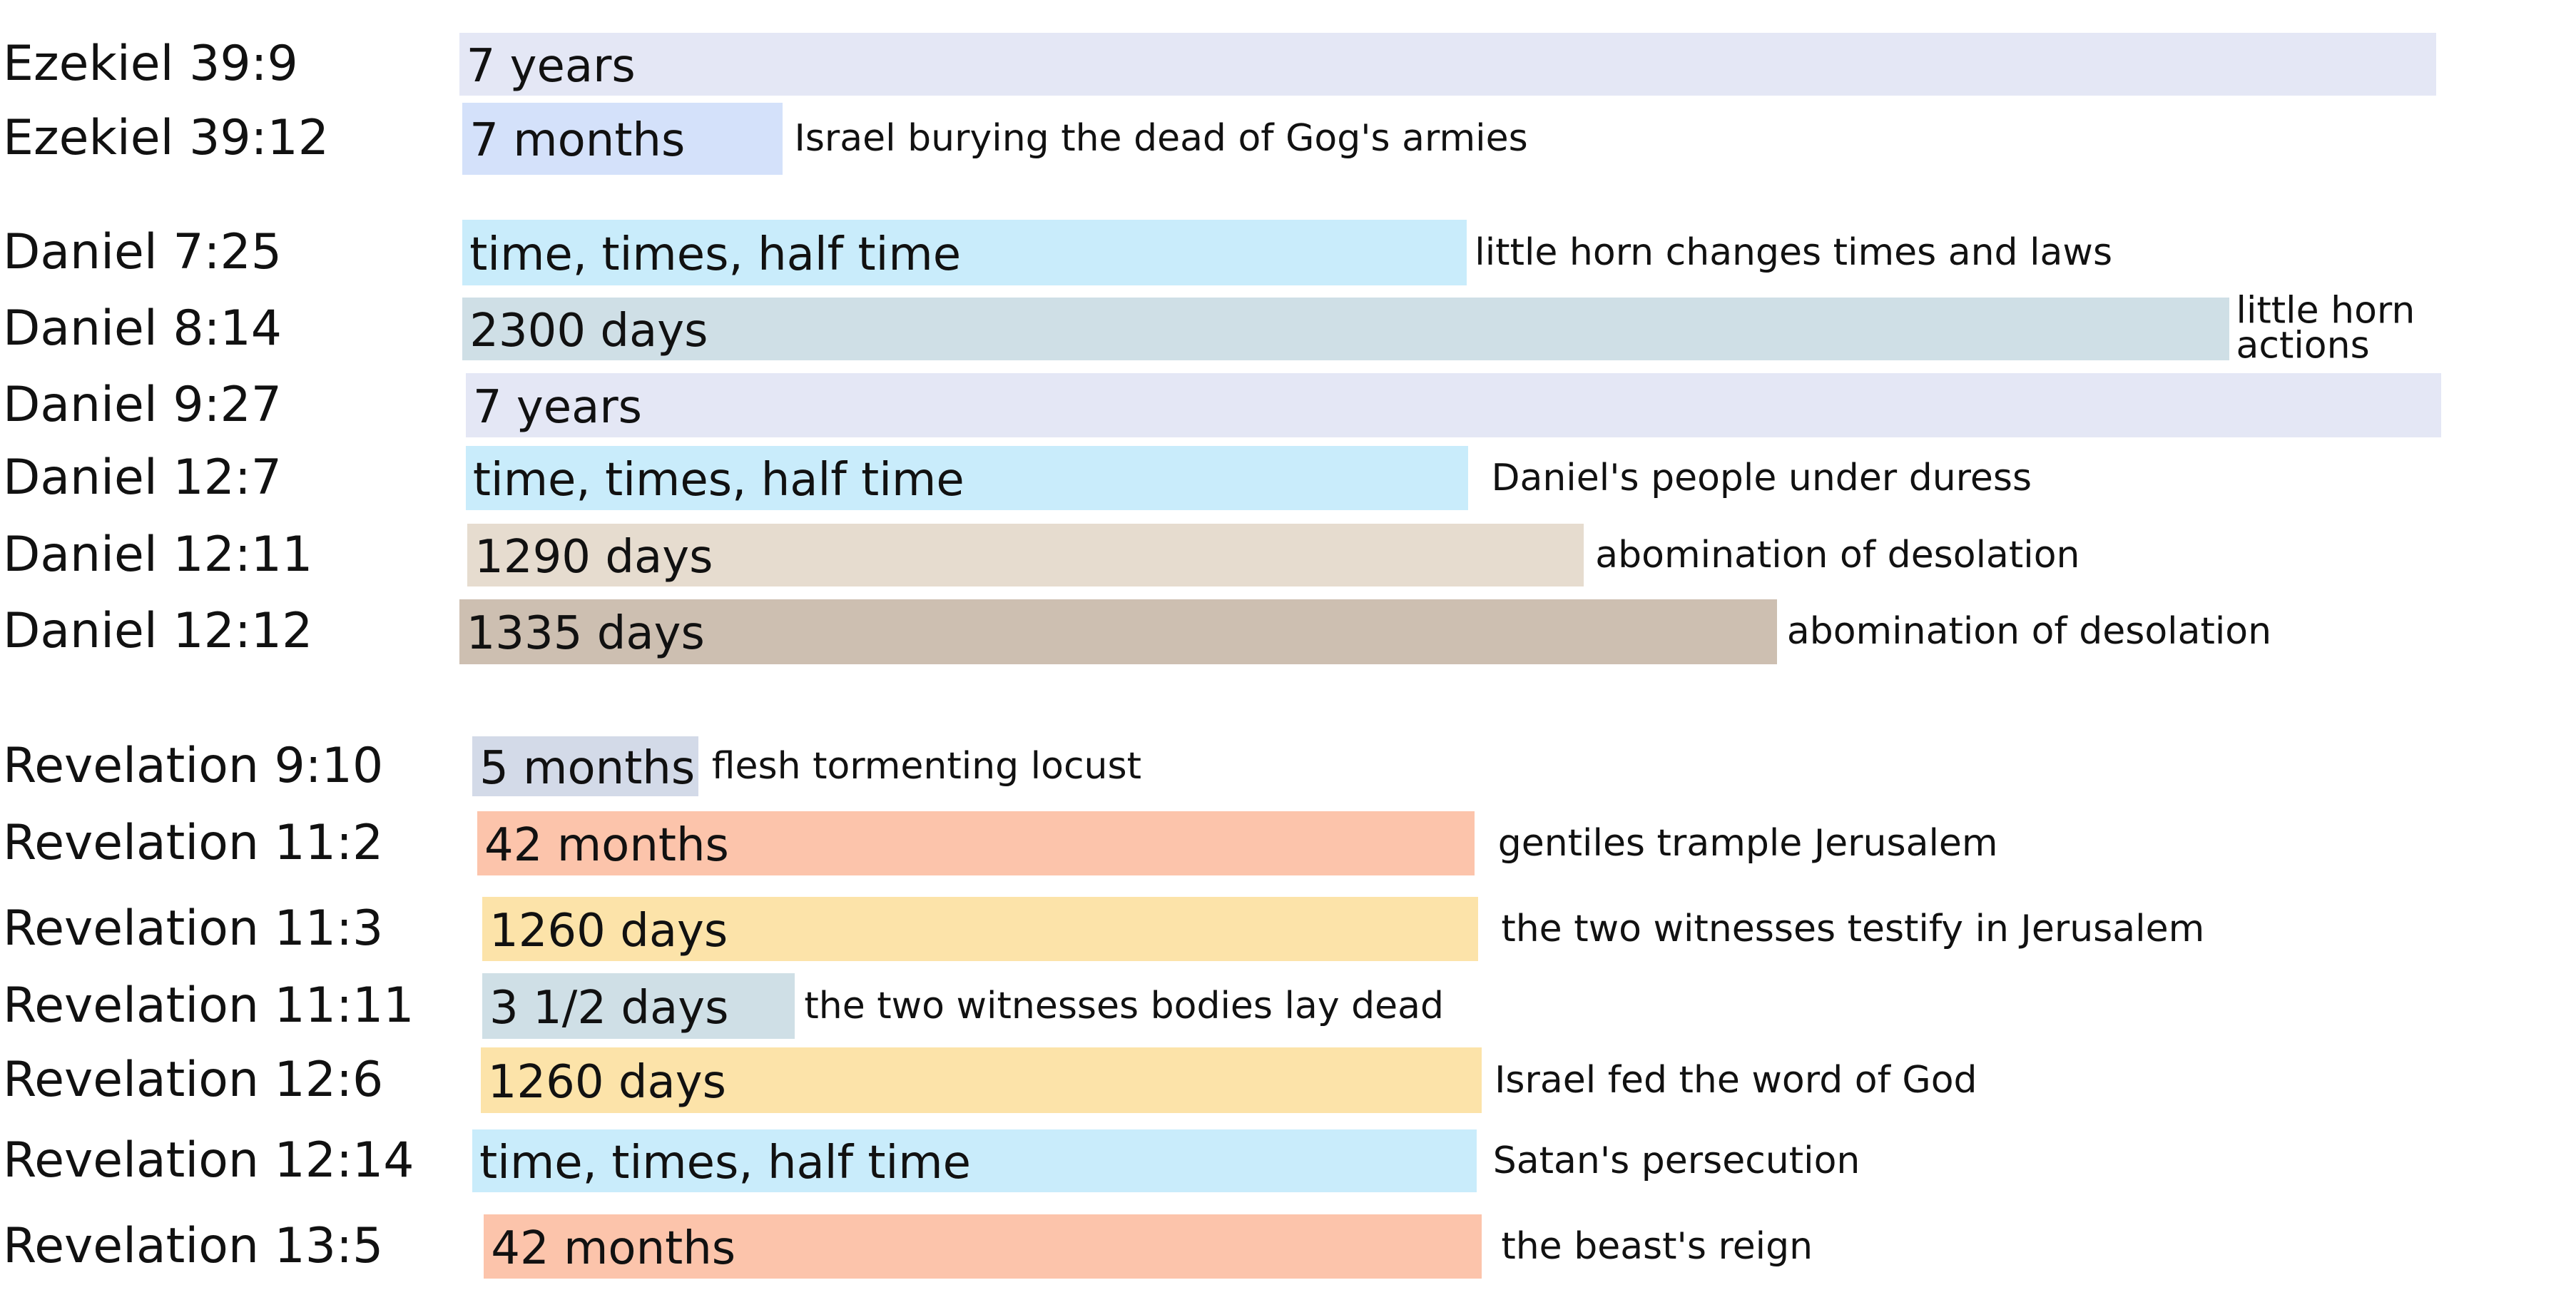 This screenshot has width=2576, height=1295. What do you see at coordinates (208, 1006) in the screenshot?
I see `scripture-reference: Revelation 11:11` at bounding box center [208, 1006].